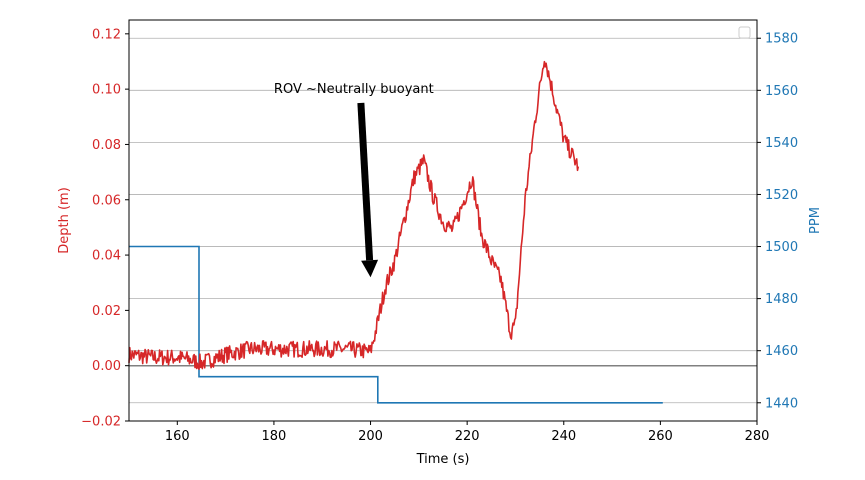  I want to click on legend-box, so click(744, 32).